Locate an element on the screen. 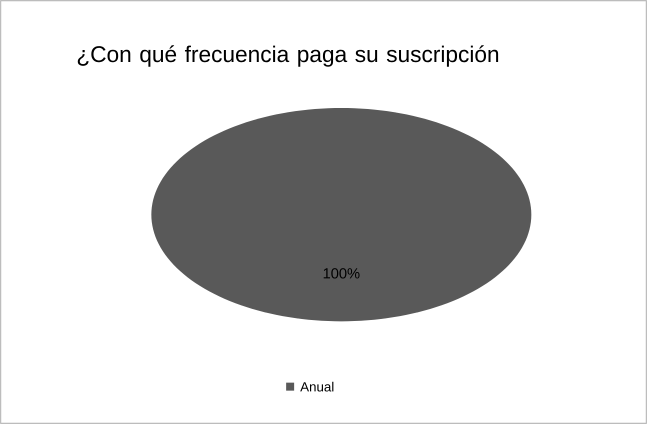 This screenshot has height=424, width=647. data-label: 100% is located at coordinates (342, 273).